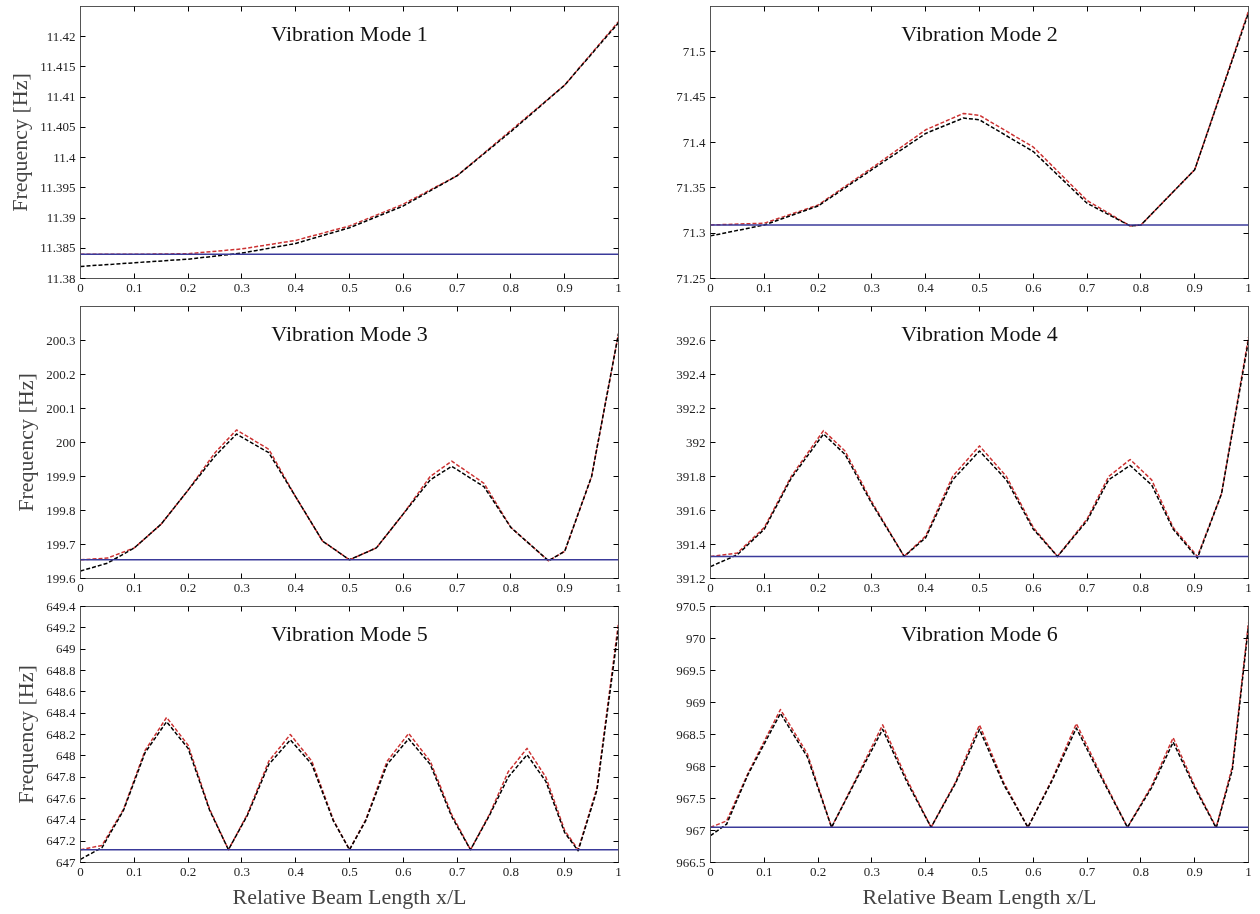 This screenshot has height=914, width=1260. I want to click on text: Vibration Mode 2, so click(979, 33).